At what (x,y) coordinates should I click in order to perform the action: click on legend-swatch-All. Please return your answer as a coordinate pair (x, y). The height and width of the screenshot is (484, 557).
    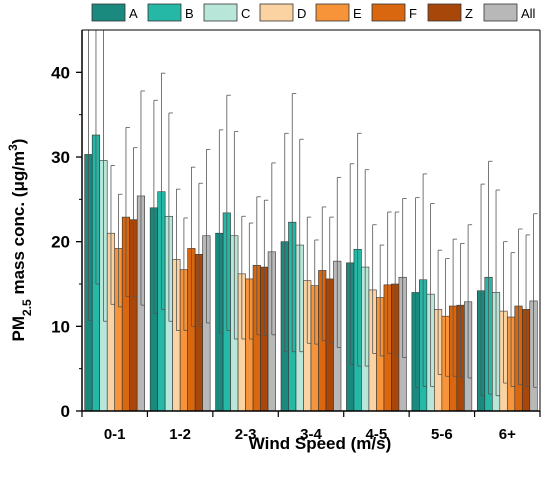
    Looking at the image, I should click on (500, 12).